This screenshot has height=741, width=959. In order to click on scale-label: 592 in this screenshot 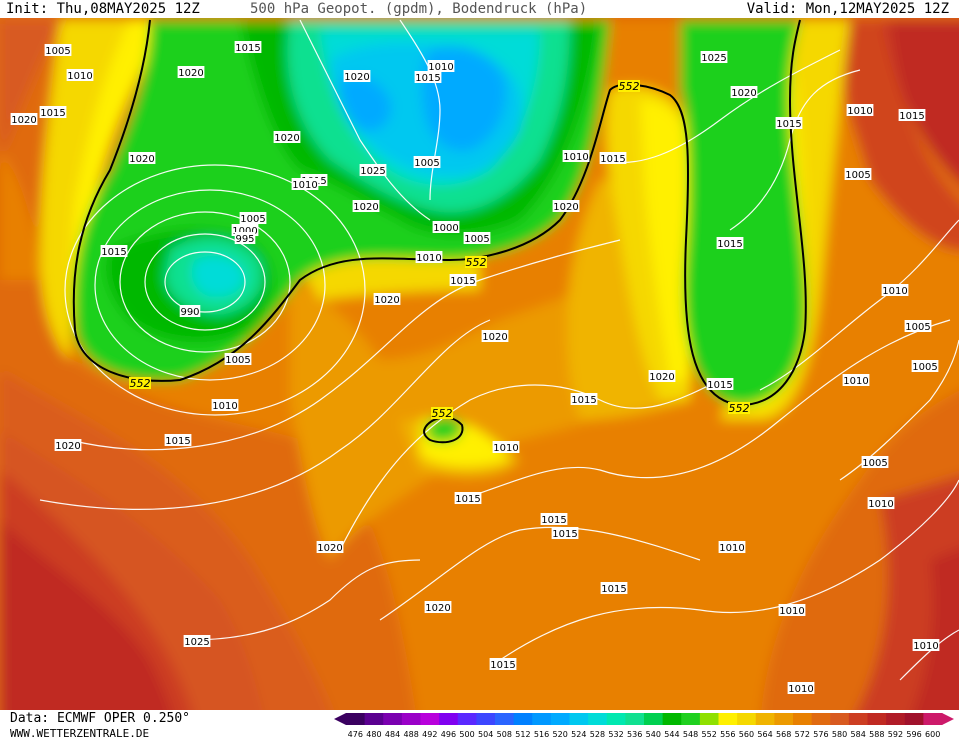, I will do `click(895, 734)`.